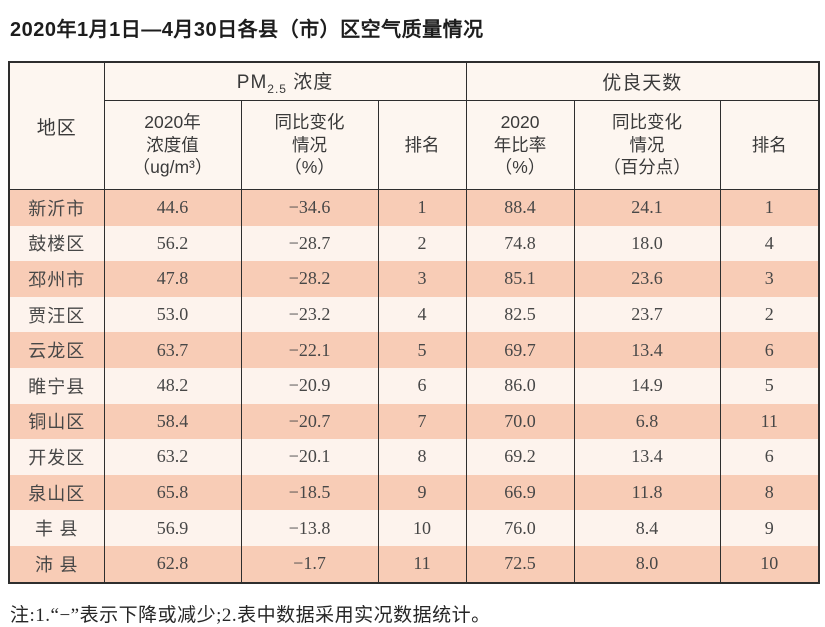 The image size is (825, 627). I want to click on page-title: 2020年1月1日—4月30日各县（市）区空气质量情况, so click(247, 30).